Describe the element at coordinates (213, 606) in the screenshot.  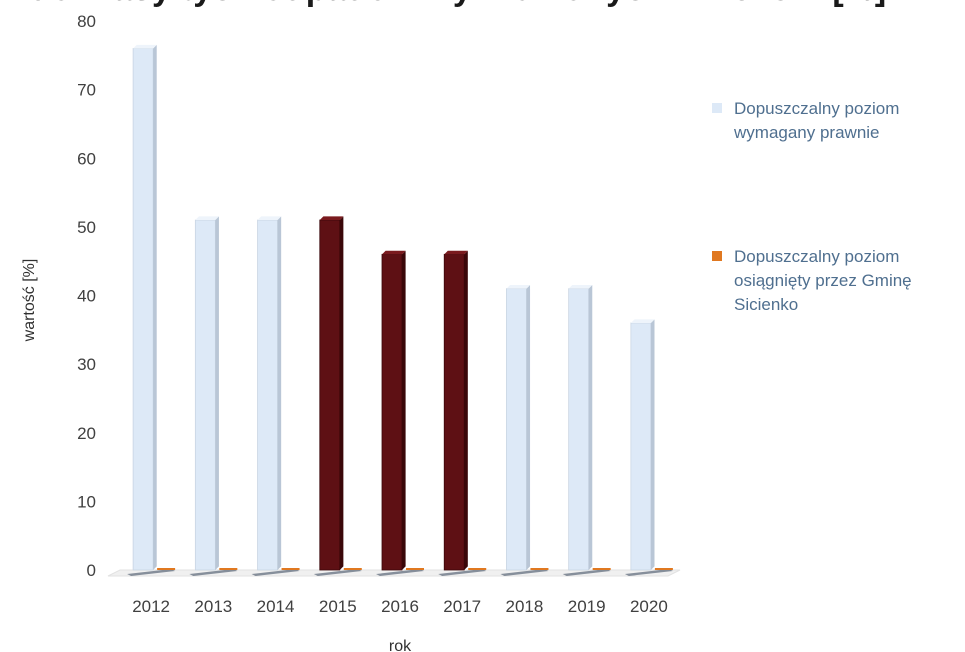
I see `x-tick-label: 2013` at that location.